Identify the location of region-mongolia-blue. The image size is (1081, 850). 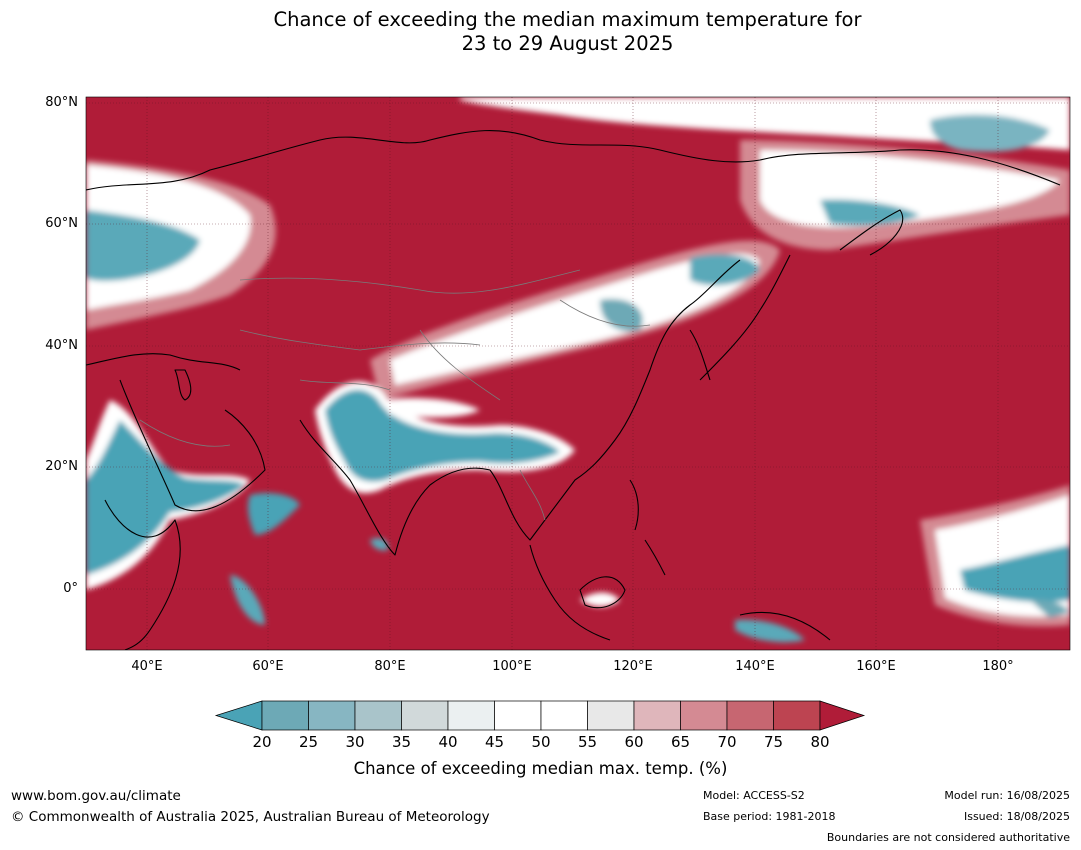
(725, 270).